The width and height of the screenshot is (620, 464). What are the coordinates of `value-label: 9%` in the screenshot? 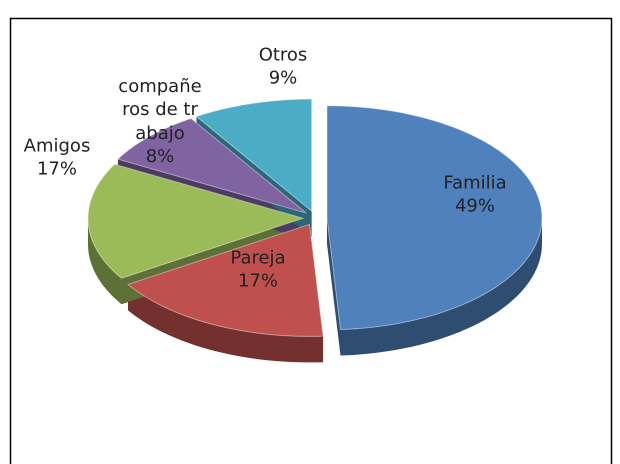 It's located at (283, 78).